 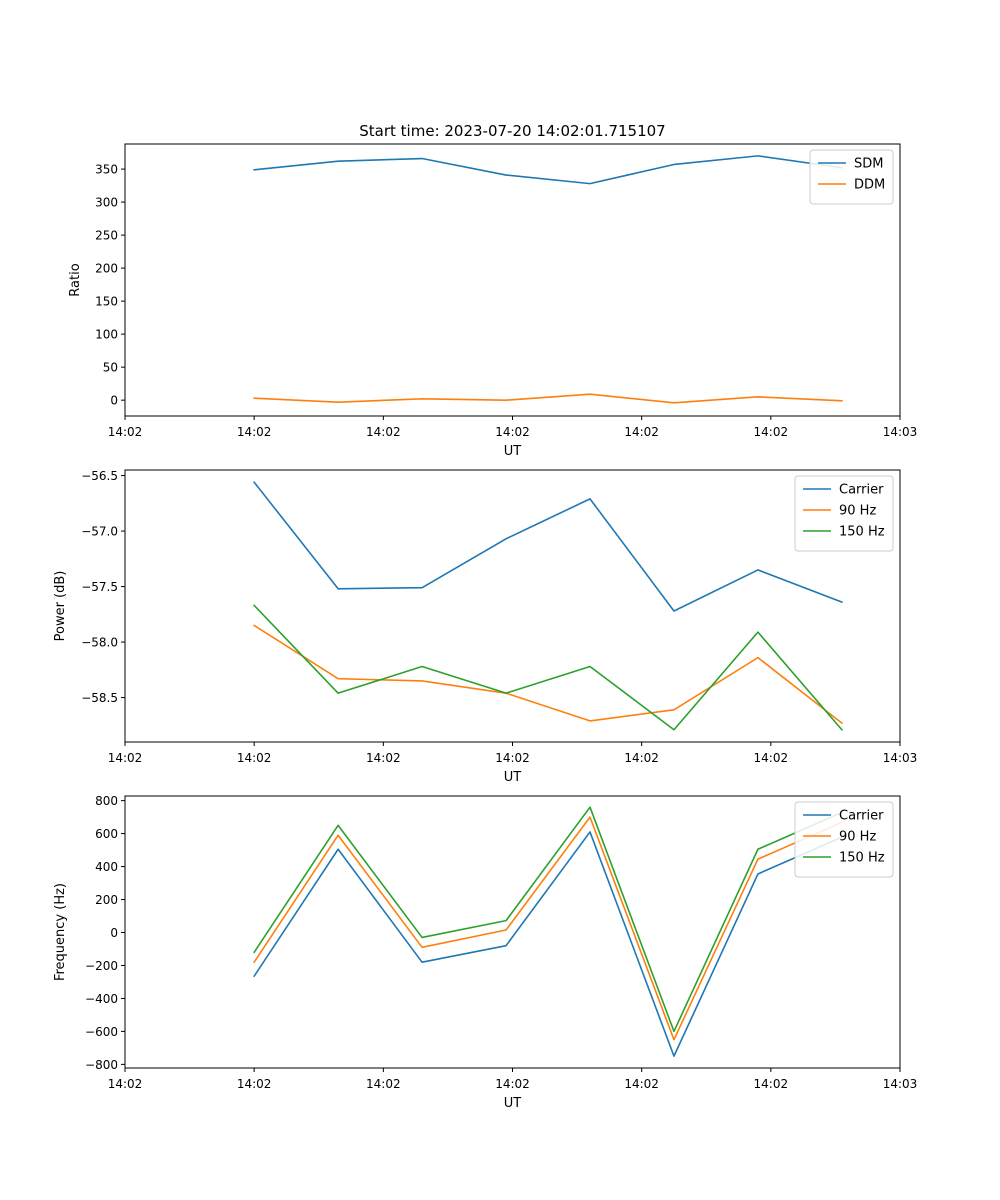 I want to click on y-tick-label: 50, so click(x=110, y=368).